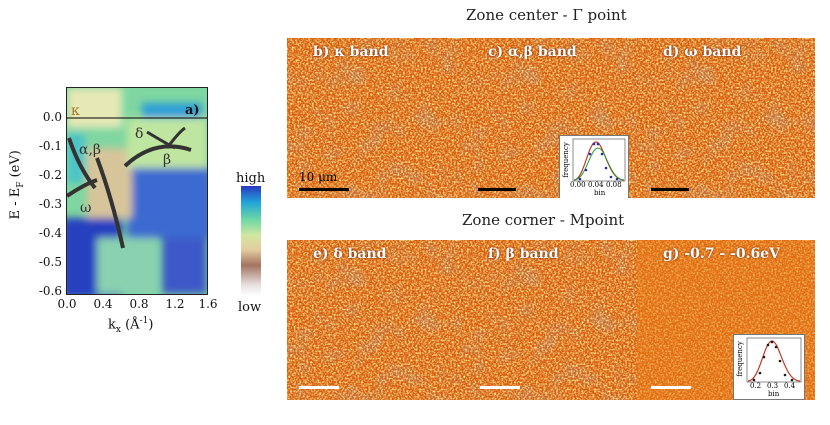 The width and height of the screenshot is (830, 425). Describe the element at coordinates (318, 177) in the screenshot. I see `scalebar-label: 10 μm` at that location.